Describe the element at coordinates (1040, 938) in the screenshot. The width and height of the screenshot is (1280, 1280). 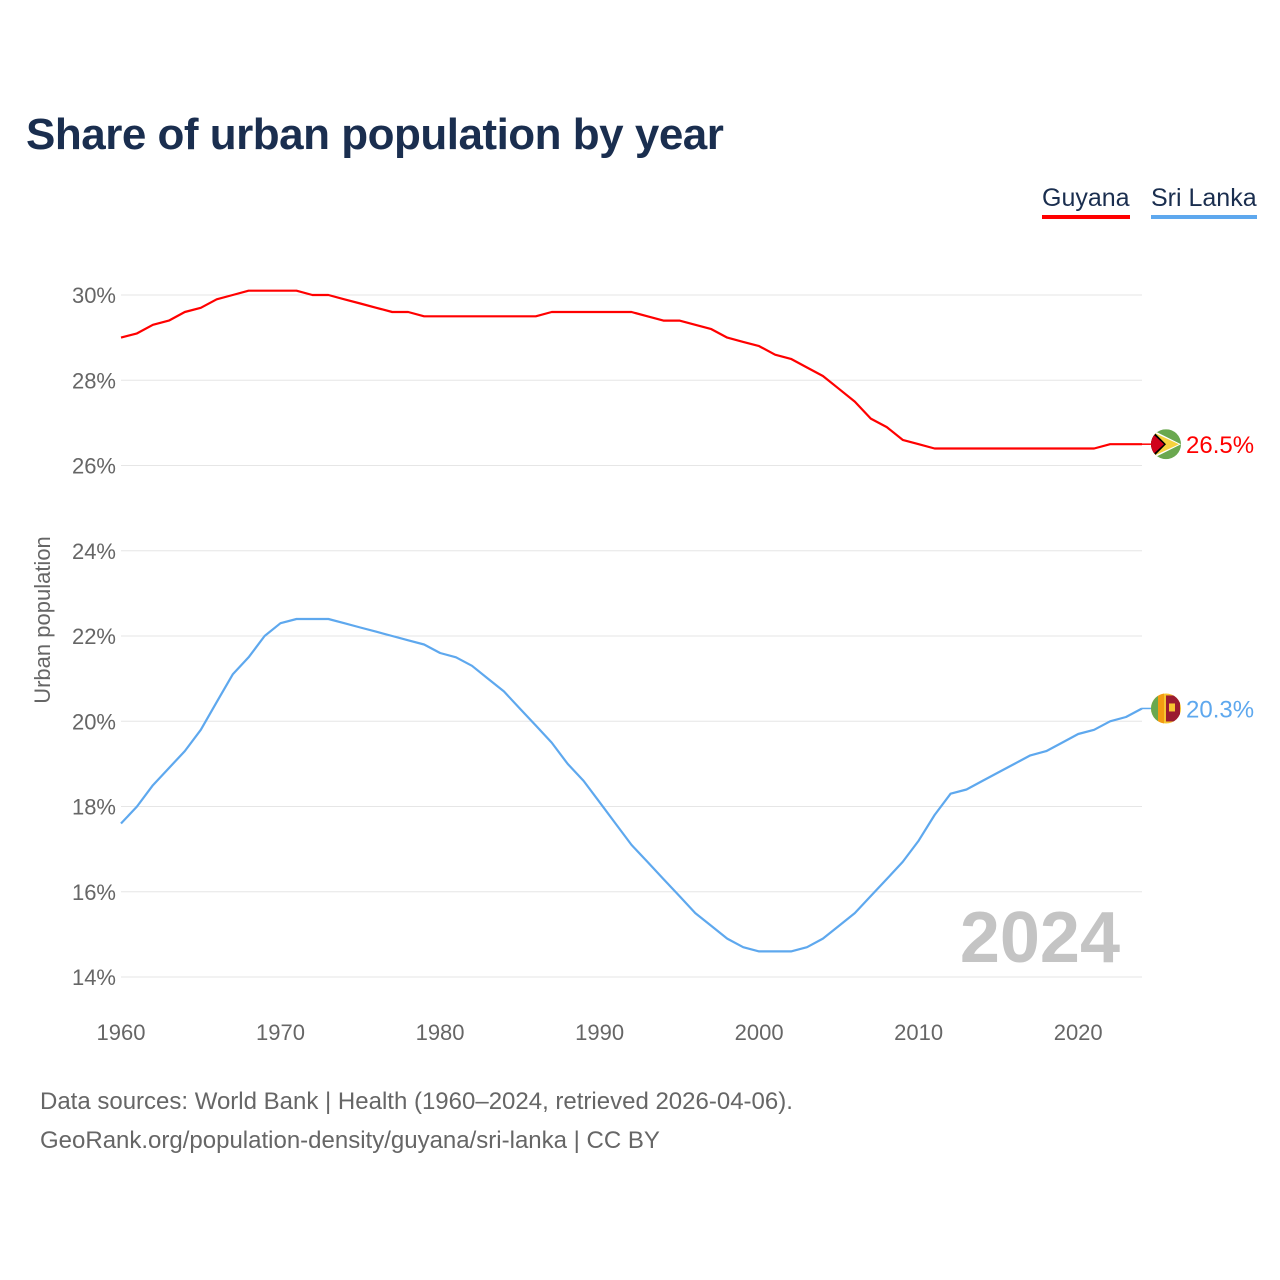
I see `year-watermark: 2024` at that location.